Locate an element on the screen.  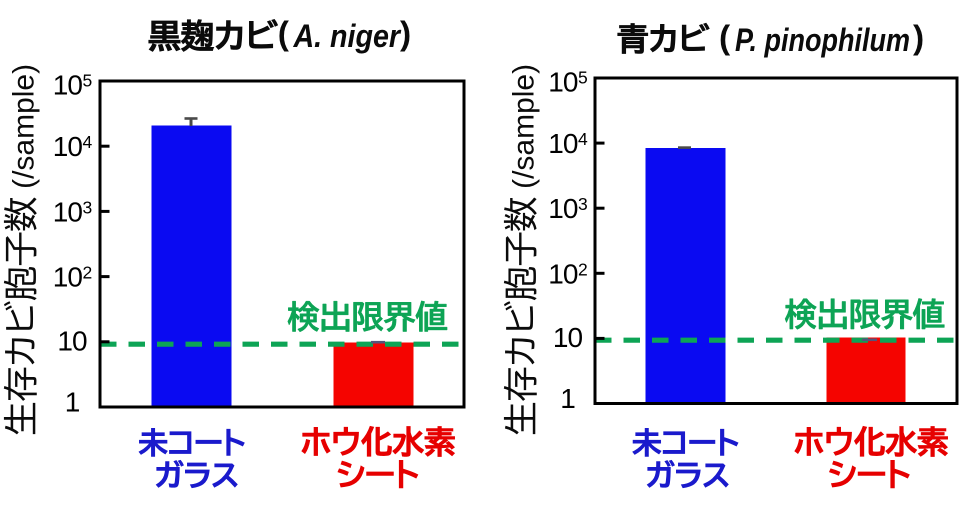
svg-text: 102 is located at coordinates (567, 273).